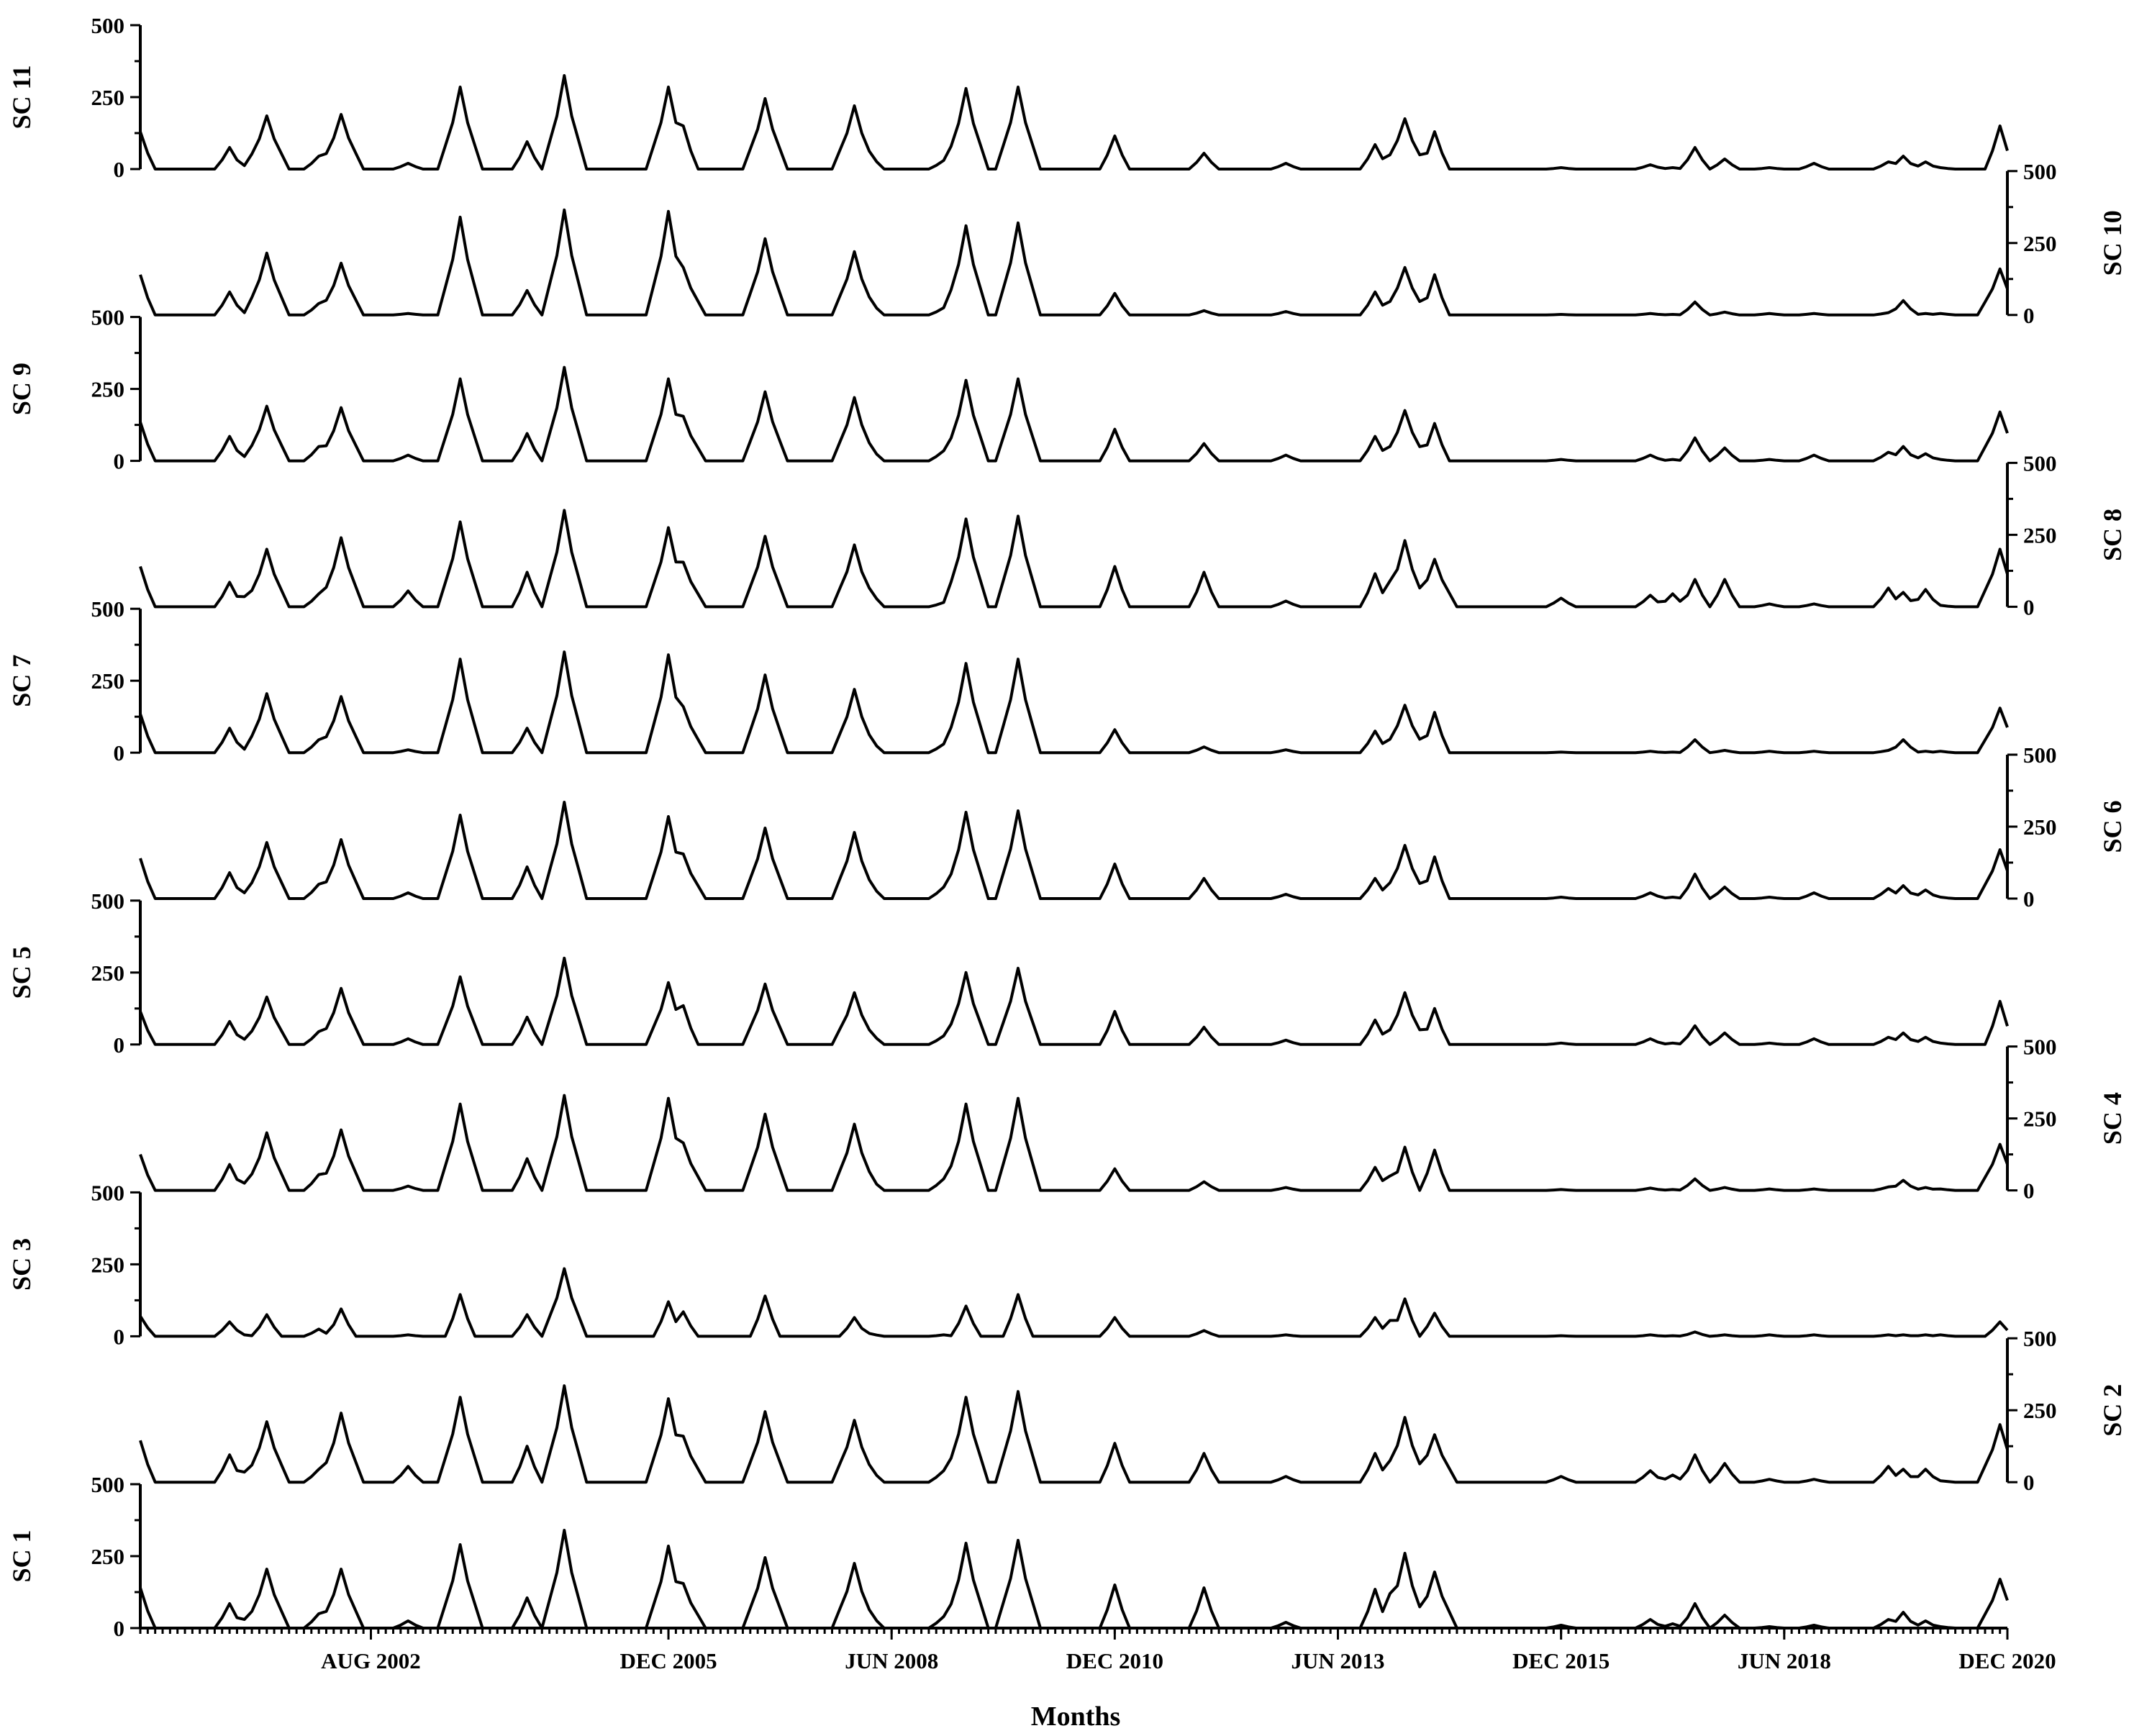 Image resolution: width=2152 pixels, height=1736 pixels. I want to click on panel-sc-1: 0 250 500 SC 1, so click(1008, 1556).